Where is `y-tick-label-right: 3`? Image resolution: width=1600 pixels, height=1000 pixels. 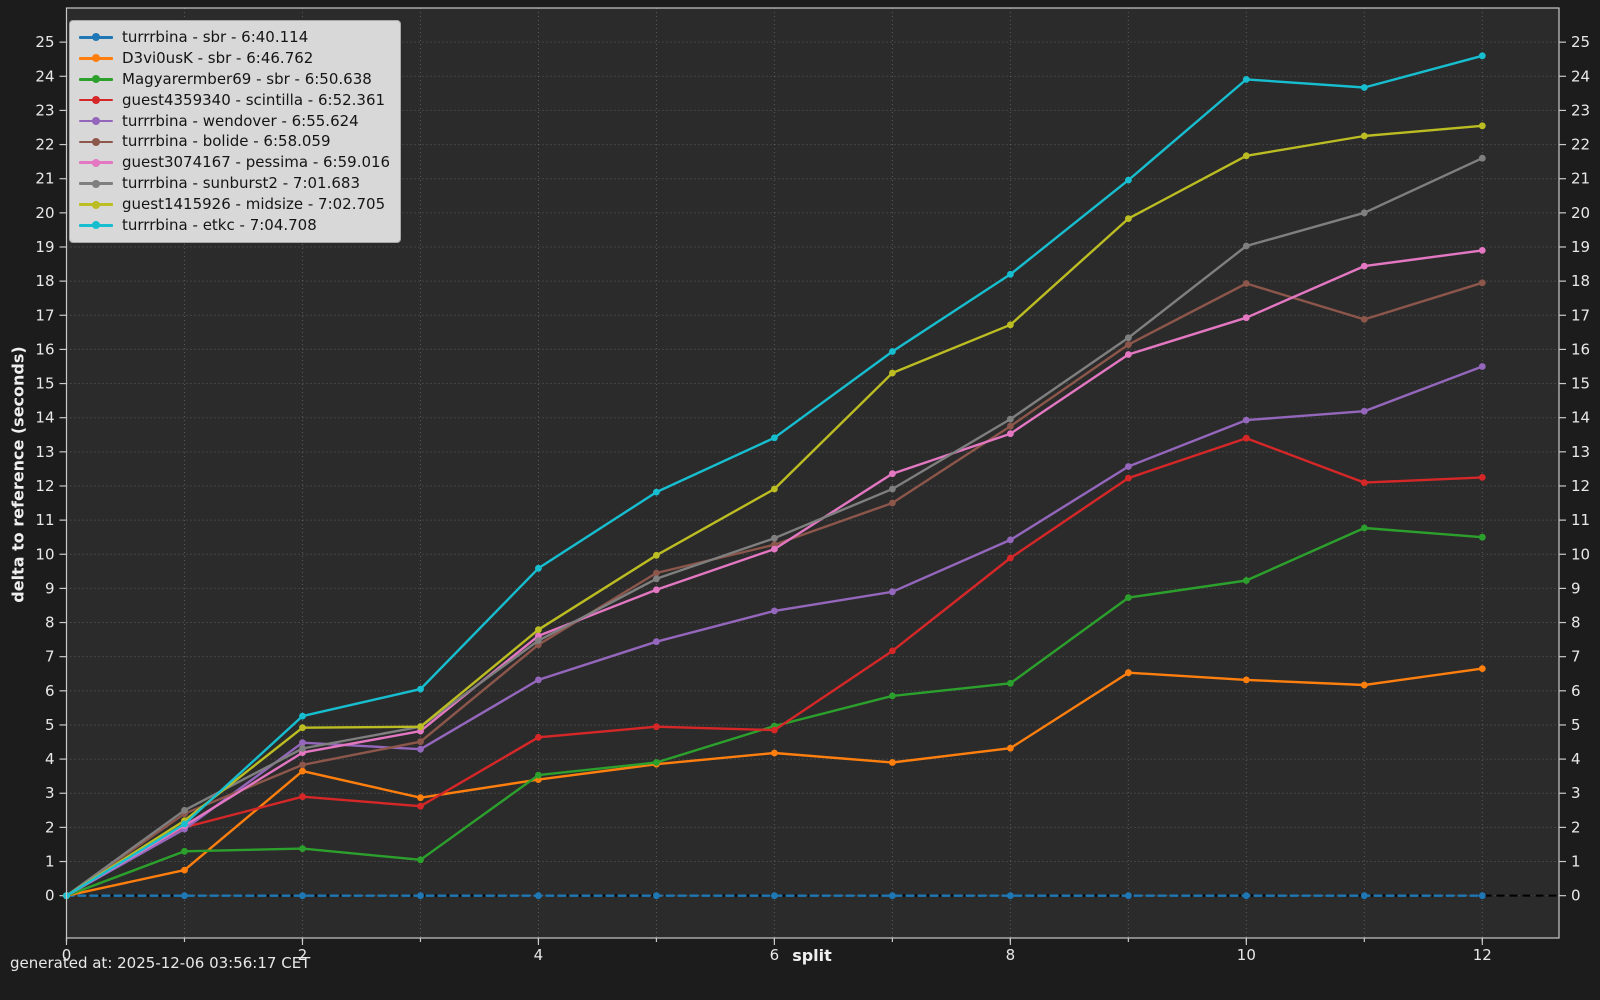
y-tick-label-right: 3 is located at coordinates (1576, 793).